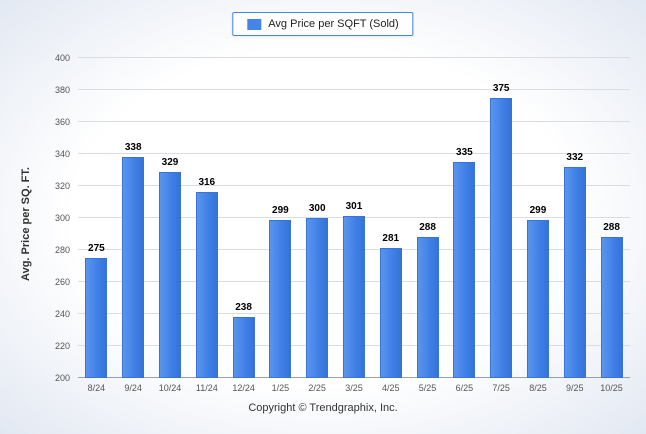 The image size is (646, 434). Describe the element at coordinates (280, 388) in the screenshot. I see `x-tick-label: 1/25` at that location.